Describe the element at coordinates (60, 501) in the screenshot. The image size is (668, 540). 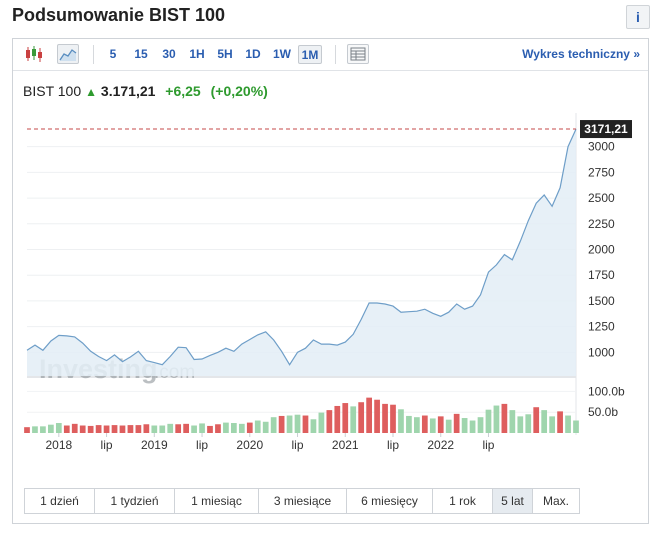
I see `period-button: 1 dzień` at that location.